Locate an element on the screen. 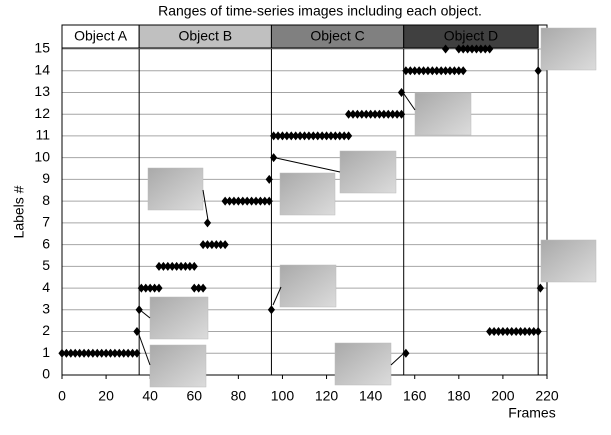  x-tick-label: 220 is located at coordinates (547, 396).